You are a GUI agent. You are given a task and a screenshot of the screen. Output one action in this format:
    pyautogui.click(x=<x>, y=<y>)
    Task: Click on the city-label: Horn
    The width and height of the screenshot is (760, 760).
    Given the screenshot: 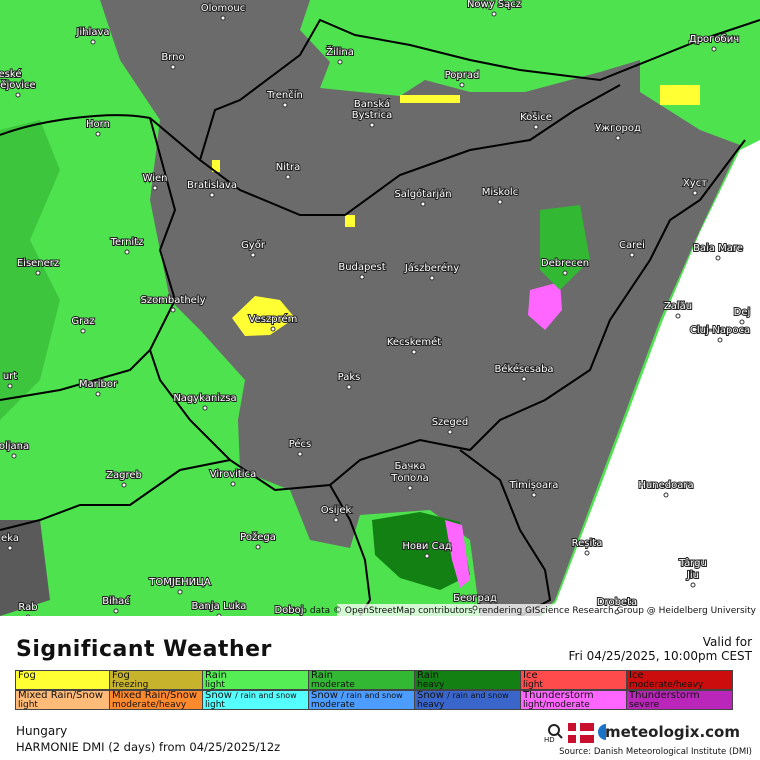 What is the action you would take?
    pyautogui.click(x=98, y=124)
    